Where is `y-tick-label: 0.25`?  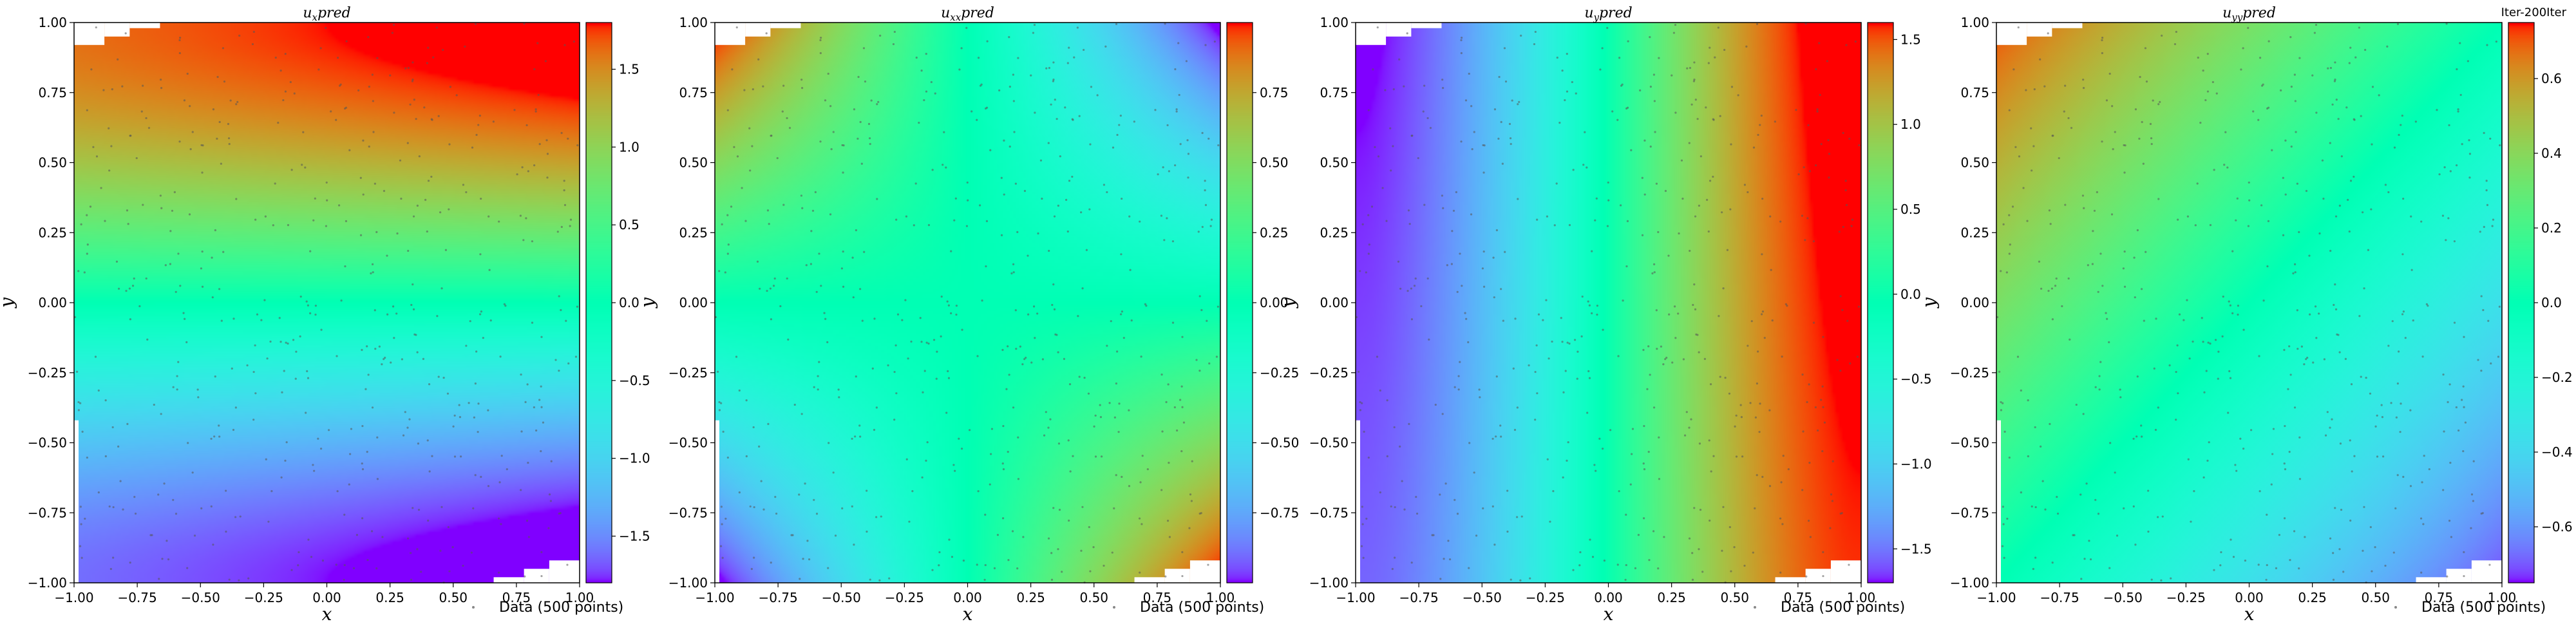
y-tick-label: 0.25 is located at coordinates (1335, 232).